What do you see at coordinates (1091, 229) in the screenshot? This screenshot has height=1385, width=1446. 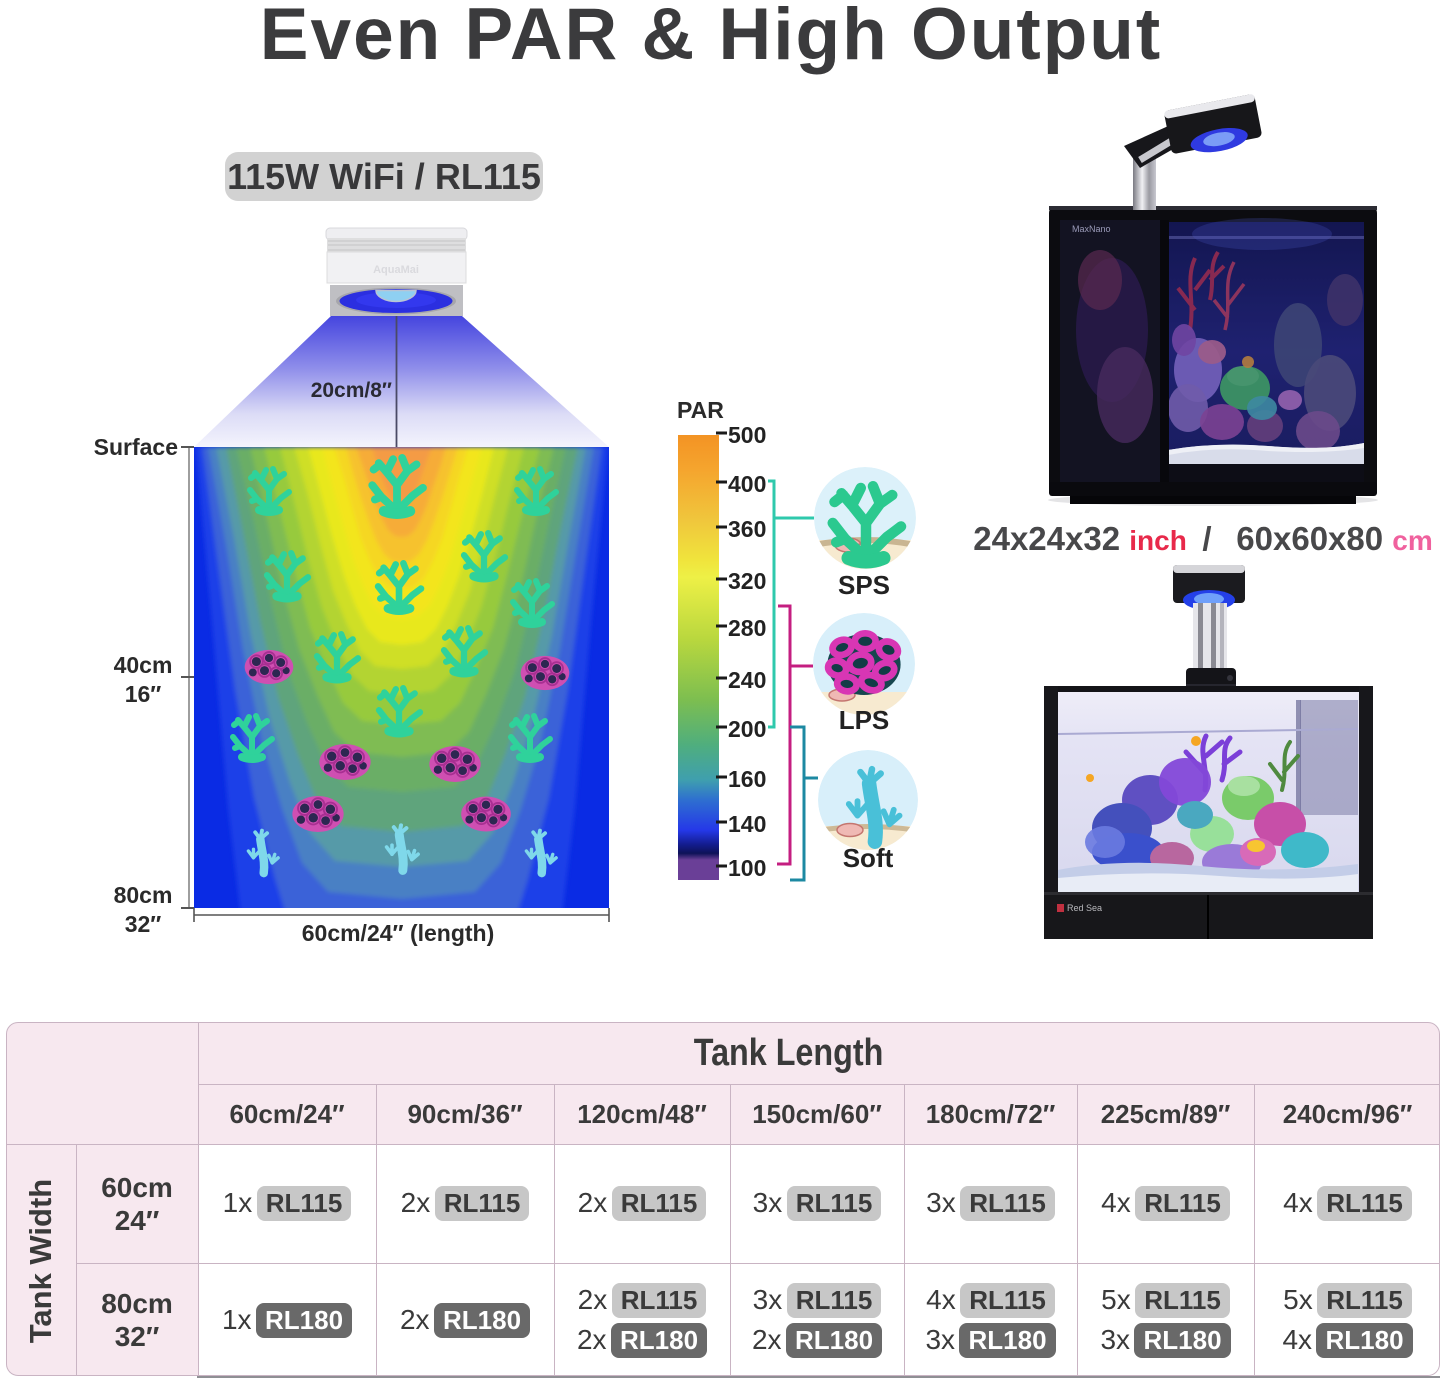 I see `svg-text: MaxNano` at bounding box center [1091, 229].